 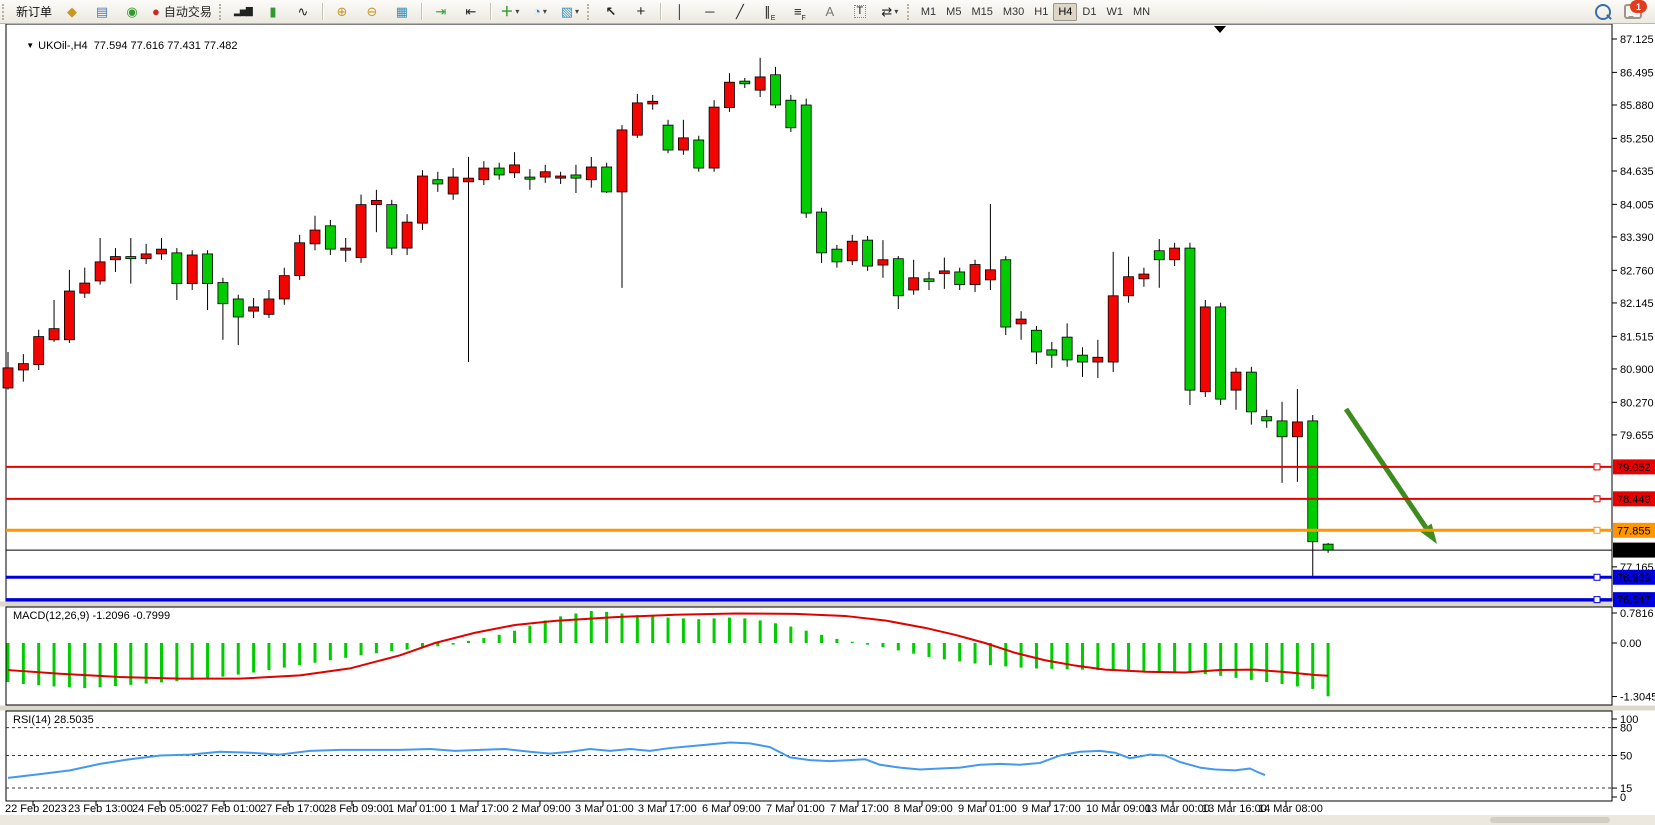 I want to click on indicators-button: ＋ ▾, so click(x=510, y=12).